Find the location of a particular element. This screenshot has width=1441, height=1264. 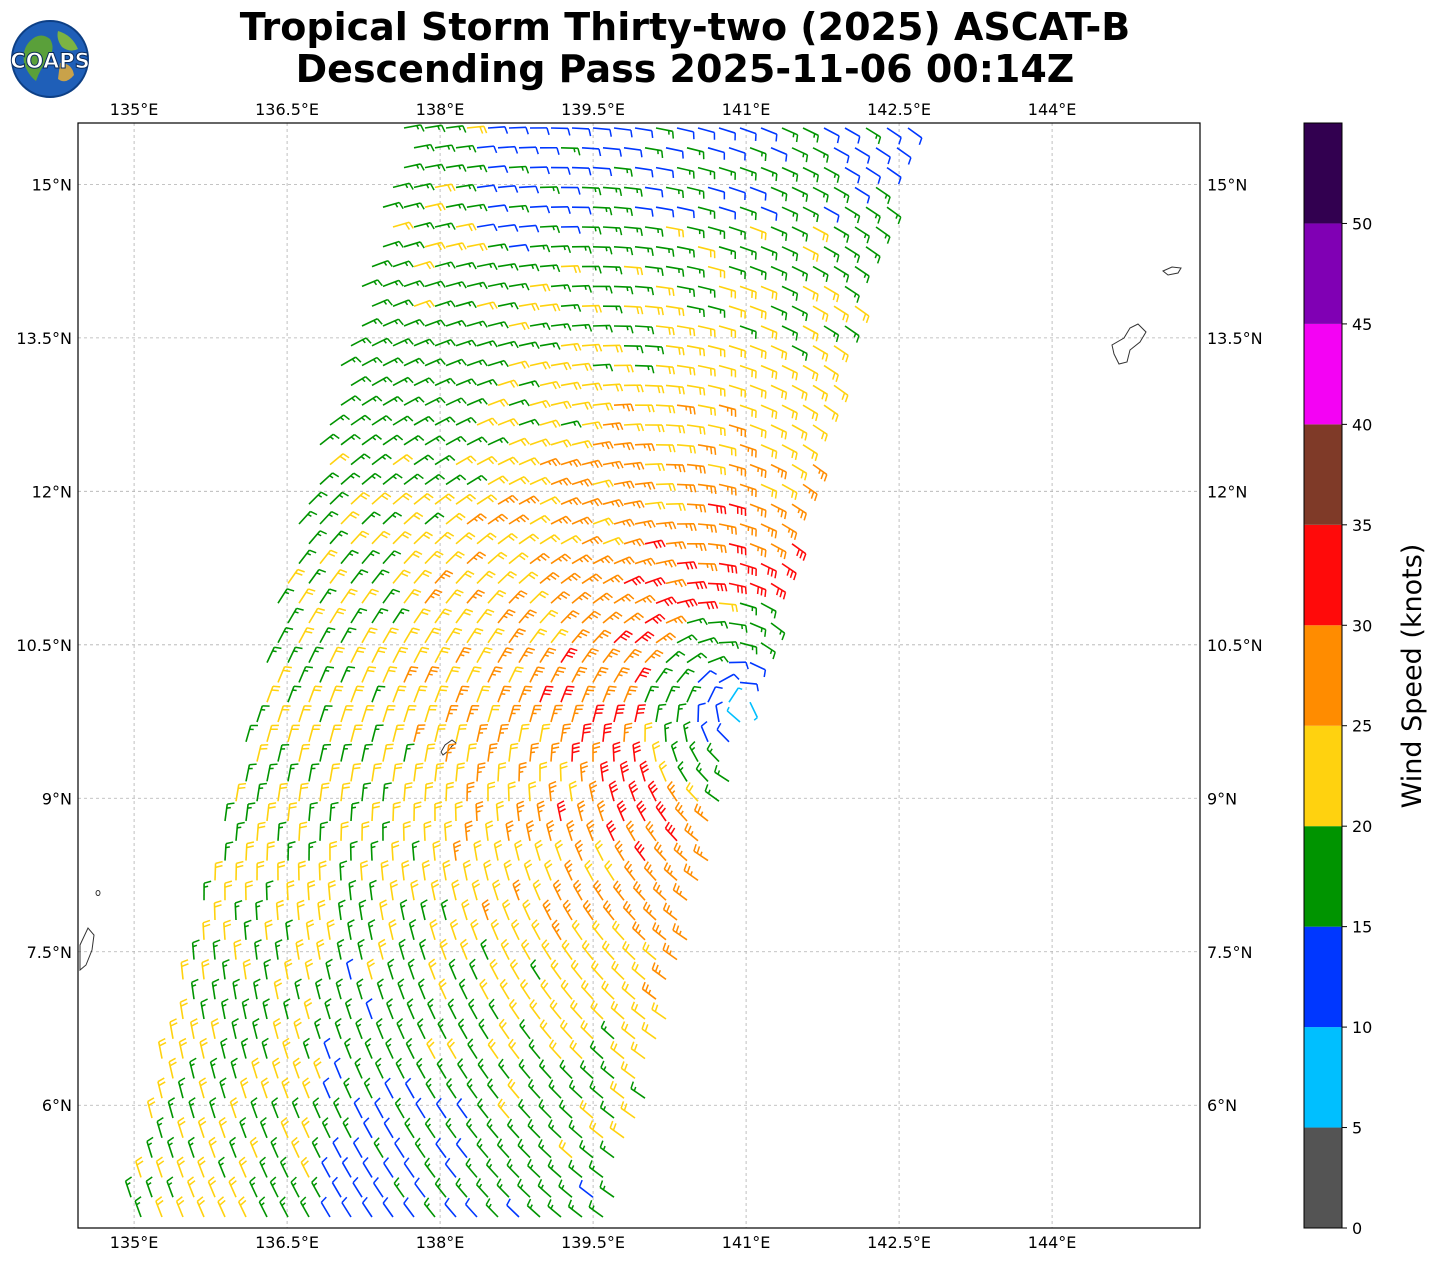

lon-tick-label-bottom: 144°E is located at coordinates (1052, 1242).